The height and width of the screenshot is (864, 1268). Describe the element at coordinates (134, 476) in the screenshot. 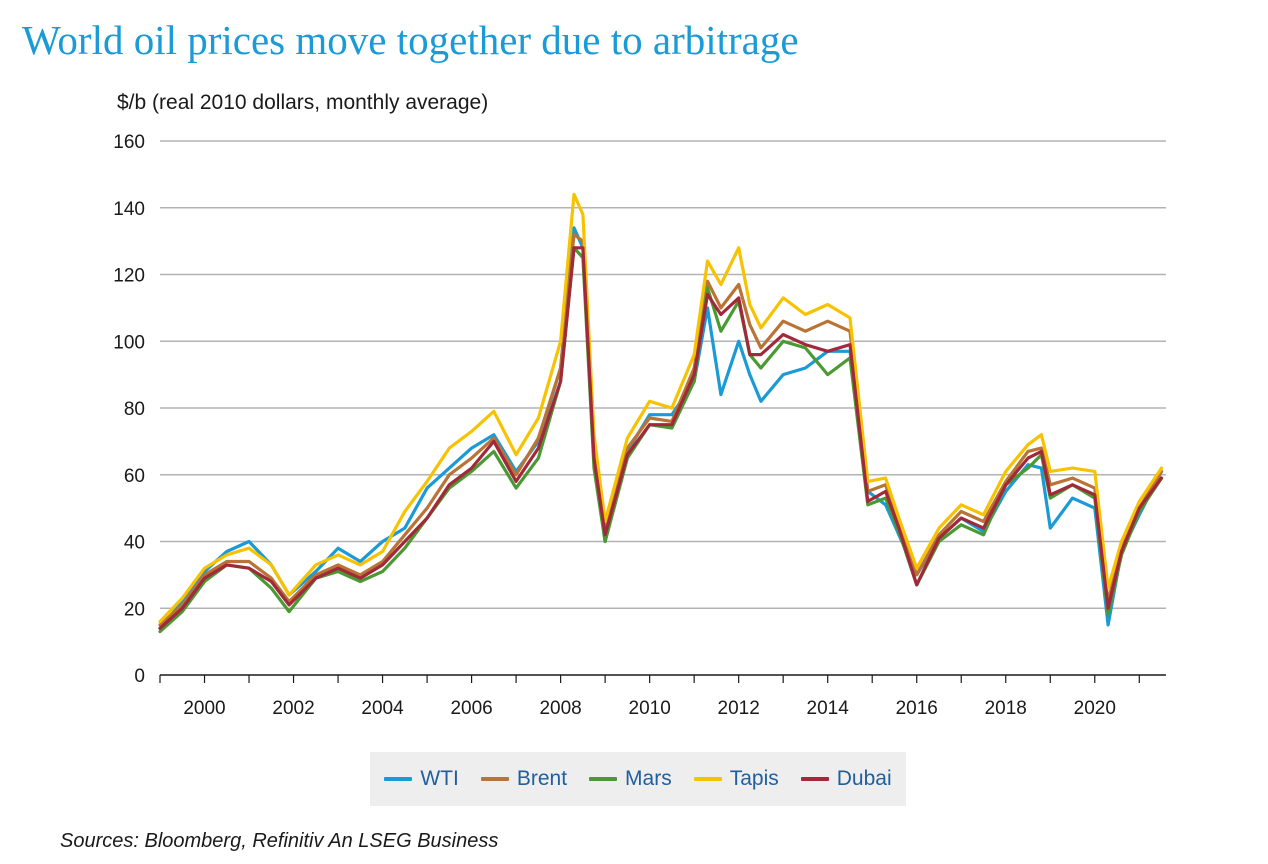

I see `y-tick-label: 60` at that location.